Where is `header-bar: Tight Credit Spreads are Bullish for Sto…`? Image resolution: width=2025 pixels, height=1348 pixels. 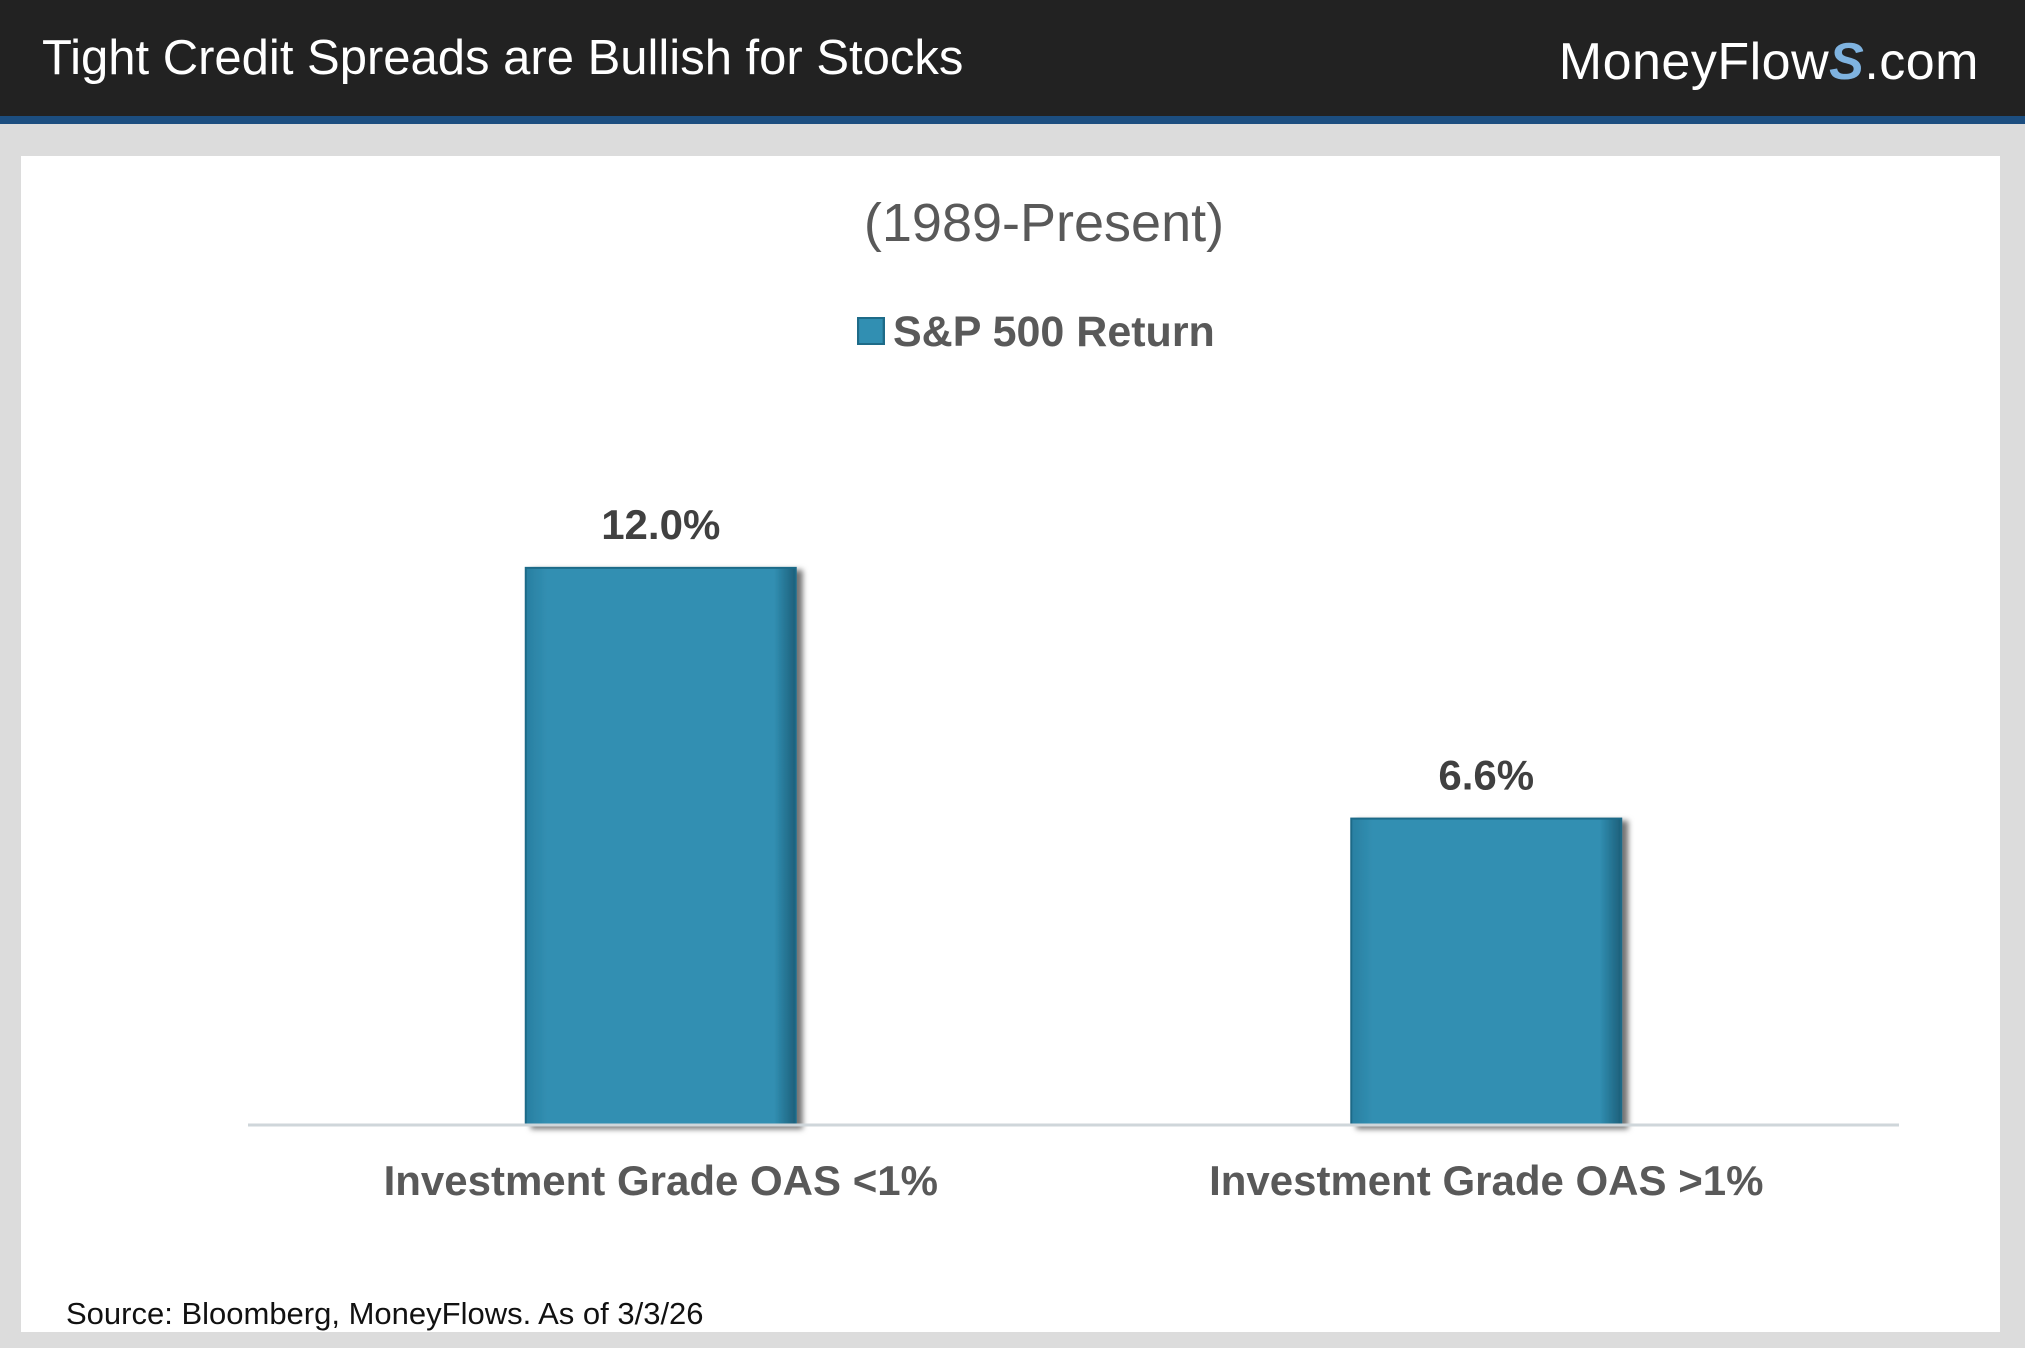
header-bar: Tight Credit Spreads are Bullish for Sto… is located at coordinates (1012, 62).